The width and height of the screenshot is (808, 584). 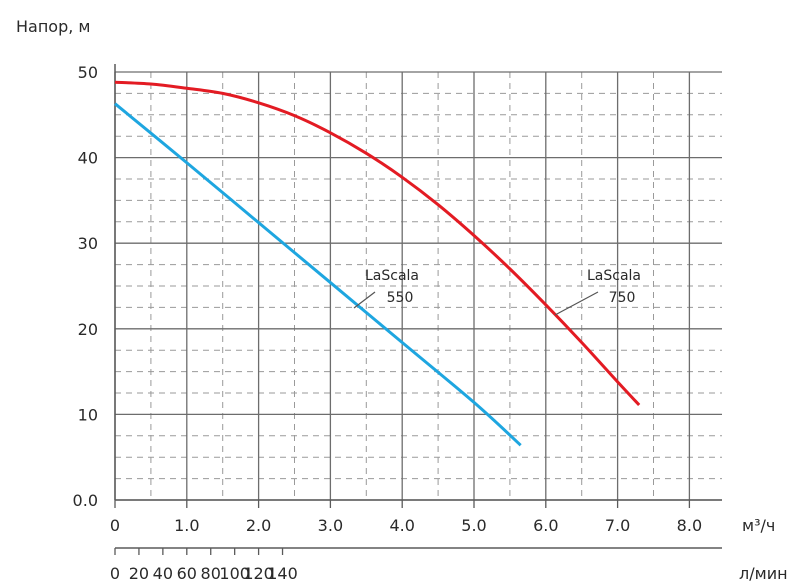 I want to click on y-tick-label: 20, so click(x=88, y=329).